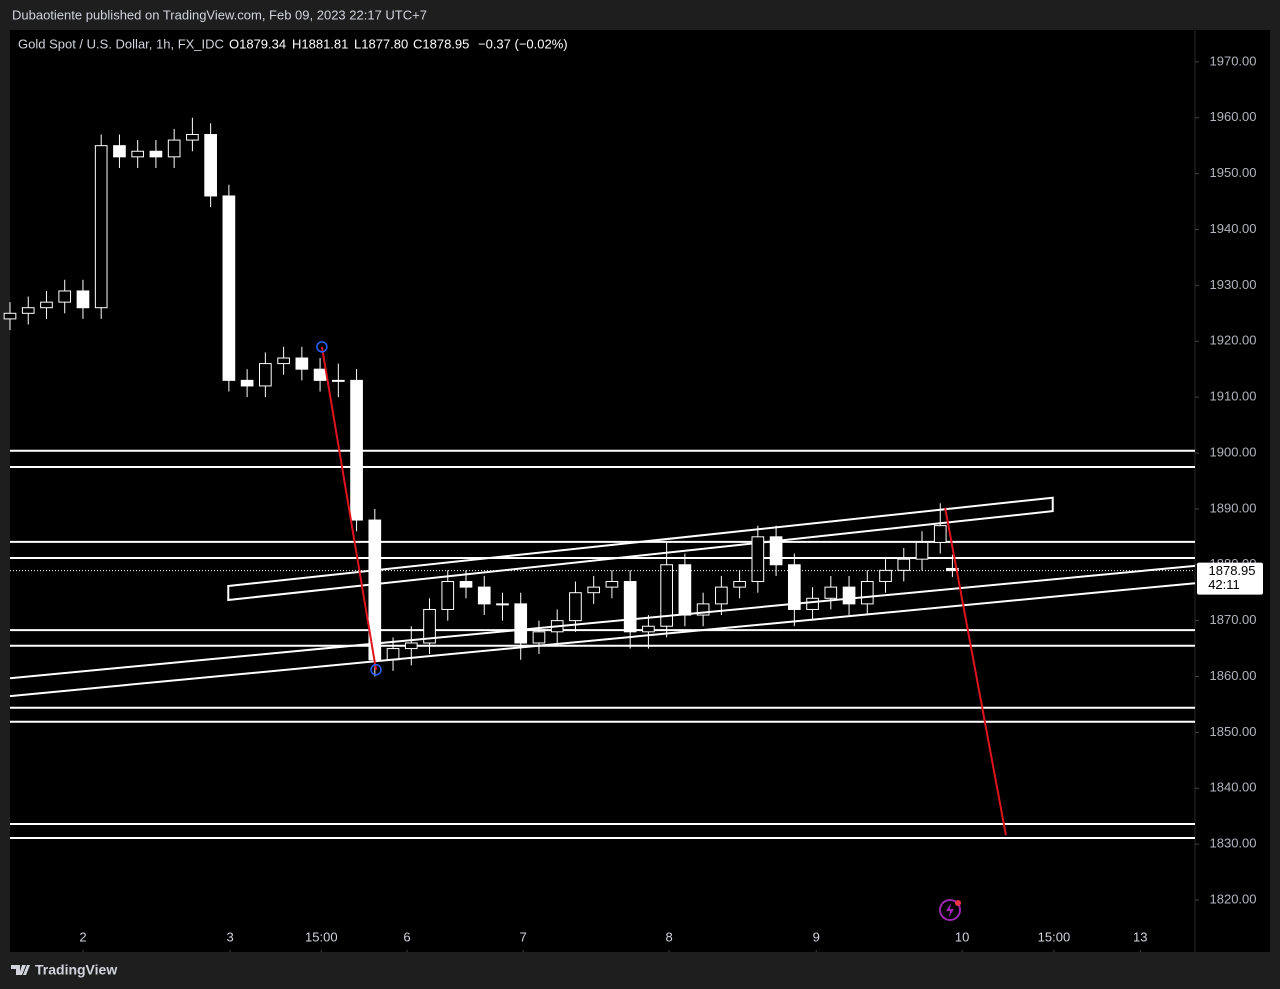 This screenshot has width=1280, height=989. What do you see at coordinates (229, 936) in the screenshot?
I see `x-tick-label: 3` at bounding box center [229, 936].